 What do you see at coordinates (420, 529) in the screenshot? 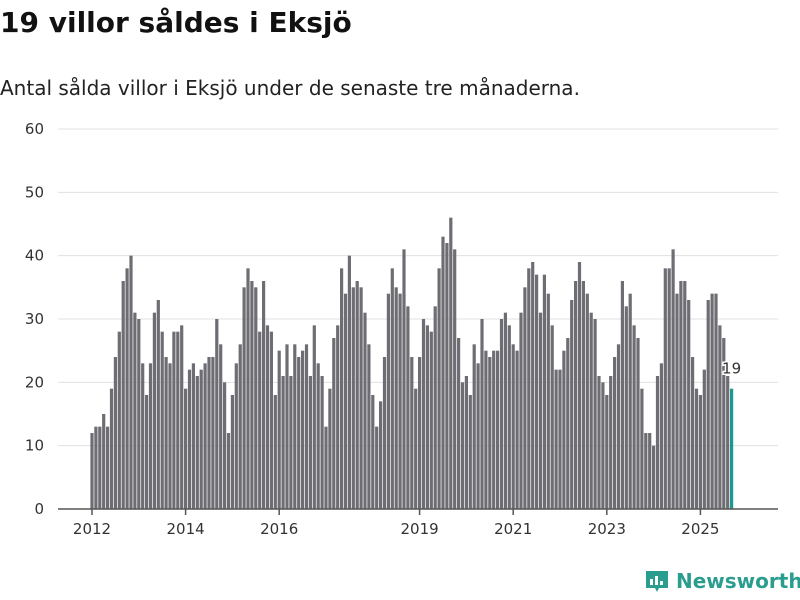
I see `x-tick-label: 2019` at bounding box center [420, 529].